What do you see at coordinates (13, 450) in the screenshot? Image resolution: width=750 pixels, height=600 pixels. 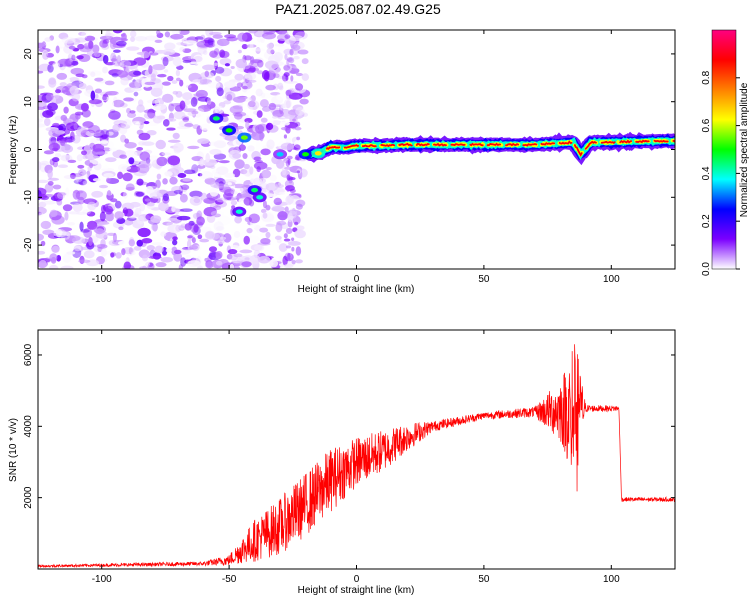 I see `snr-y-label: SNR (10 * v/v)` at bounding box center [13, 450].